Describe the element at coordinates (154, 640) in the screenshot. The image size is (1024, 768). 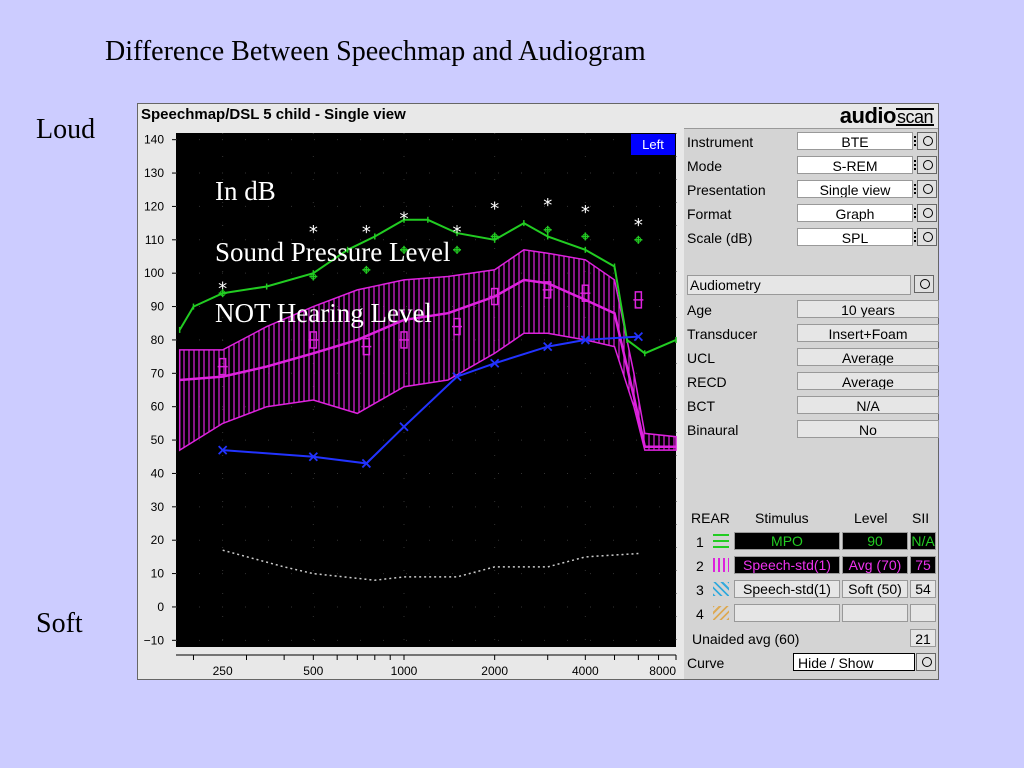
I see `y-tick-label: −10` at that location.